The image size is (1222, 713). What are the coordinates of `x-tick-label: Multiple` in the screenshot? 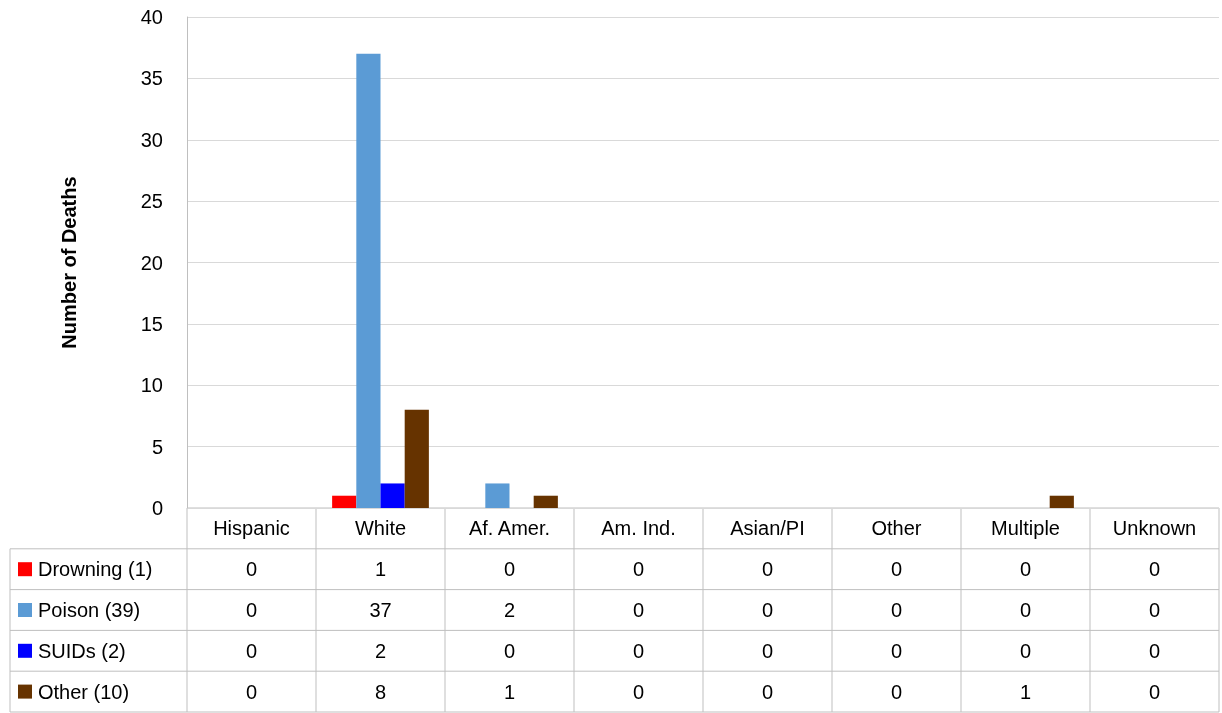 It's located at (1025, 528).